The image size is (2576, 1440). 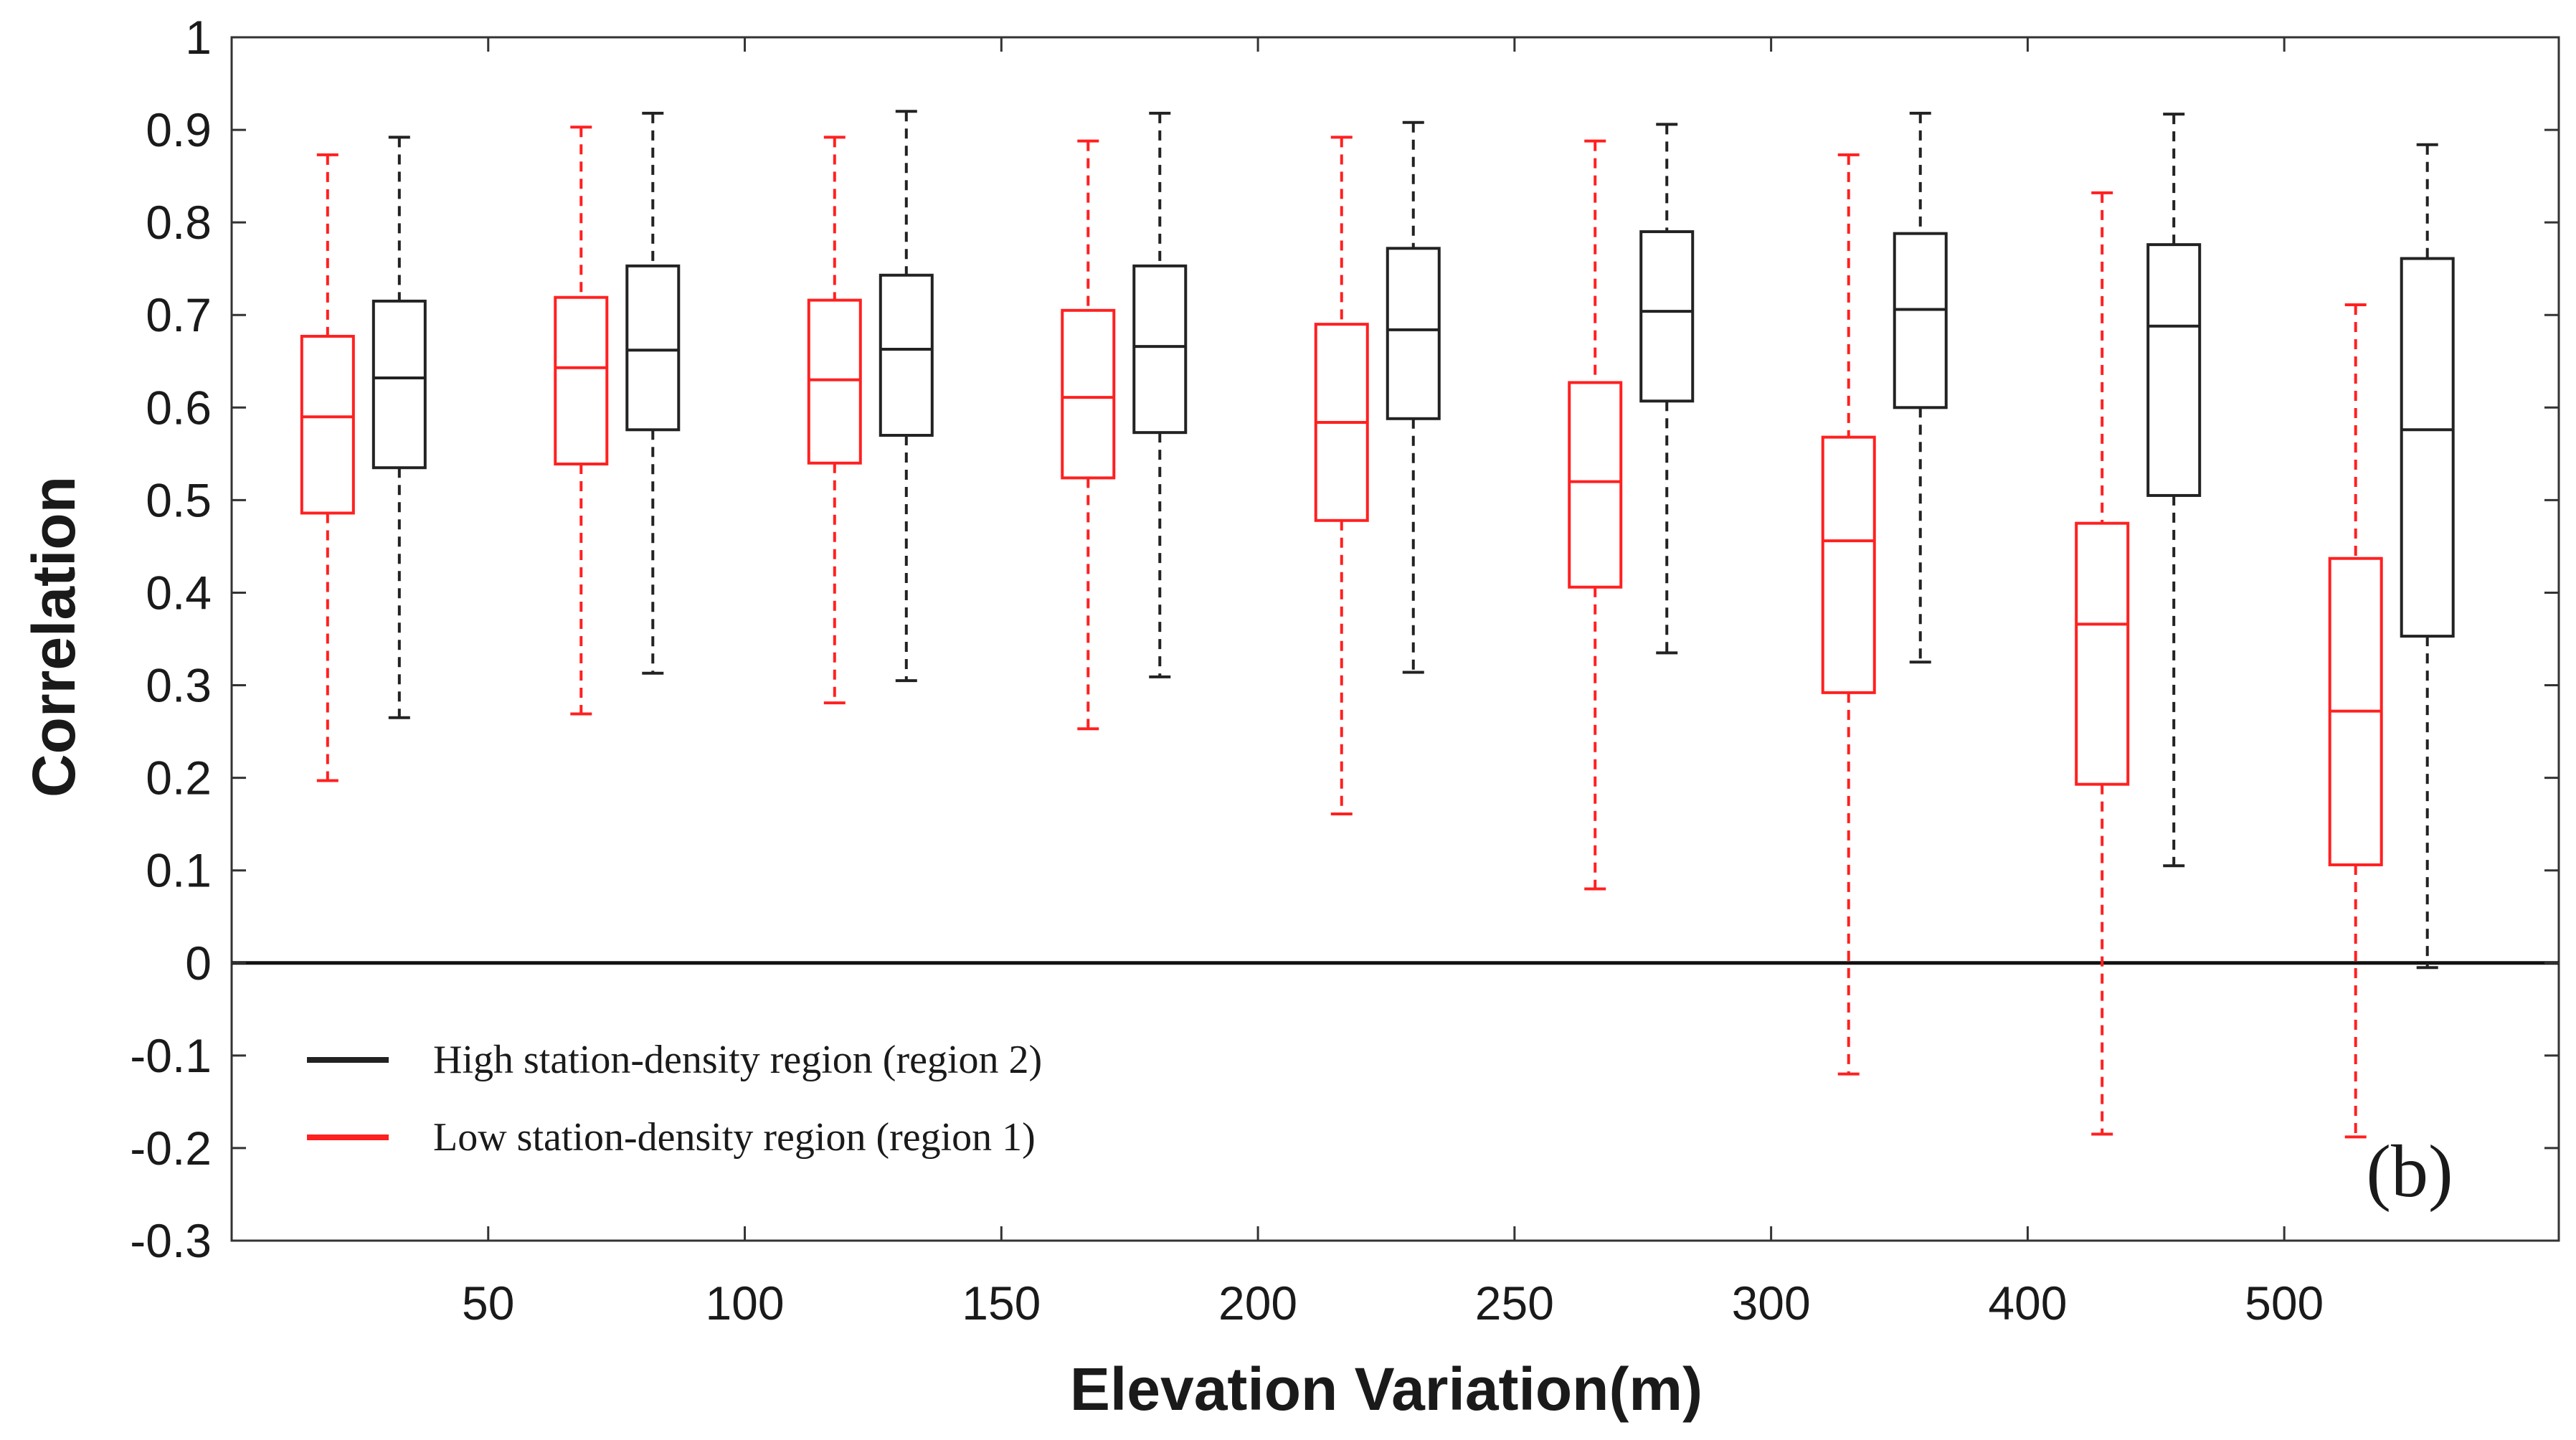 I want to click on legend-label-high-density: High station-density region (region 2), so click(x=737, y=1060).